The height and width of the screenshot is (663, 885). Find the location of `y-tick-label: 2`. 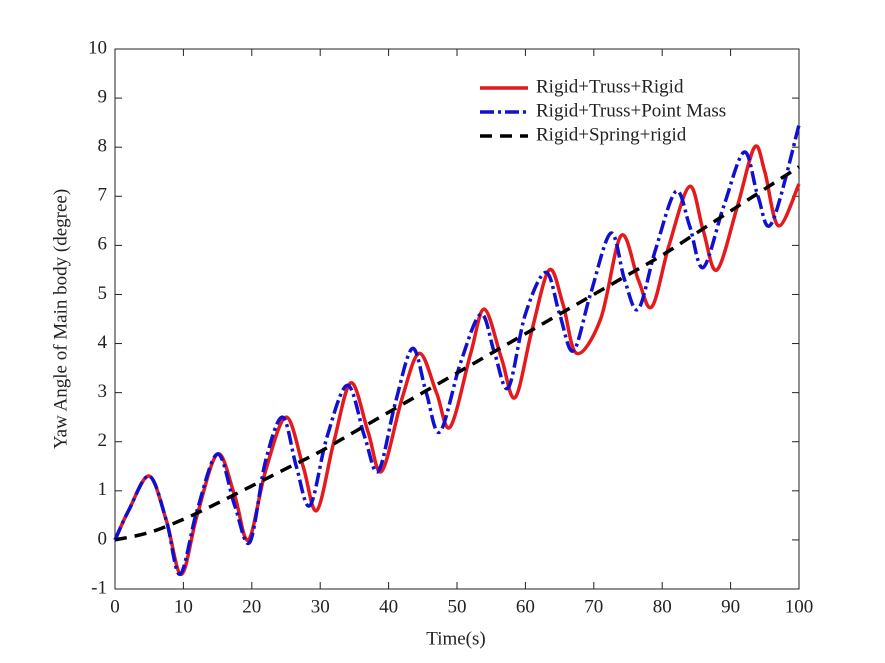

y-tick-label: 2 is located at coordinates (103, 440).